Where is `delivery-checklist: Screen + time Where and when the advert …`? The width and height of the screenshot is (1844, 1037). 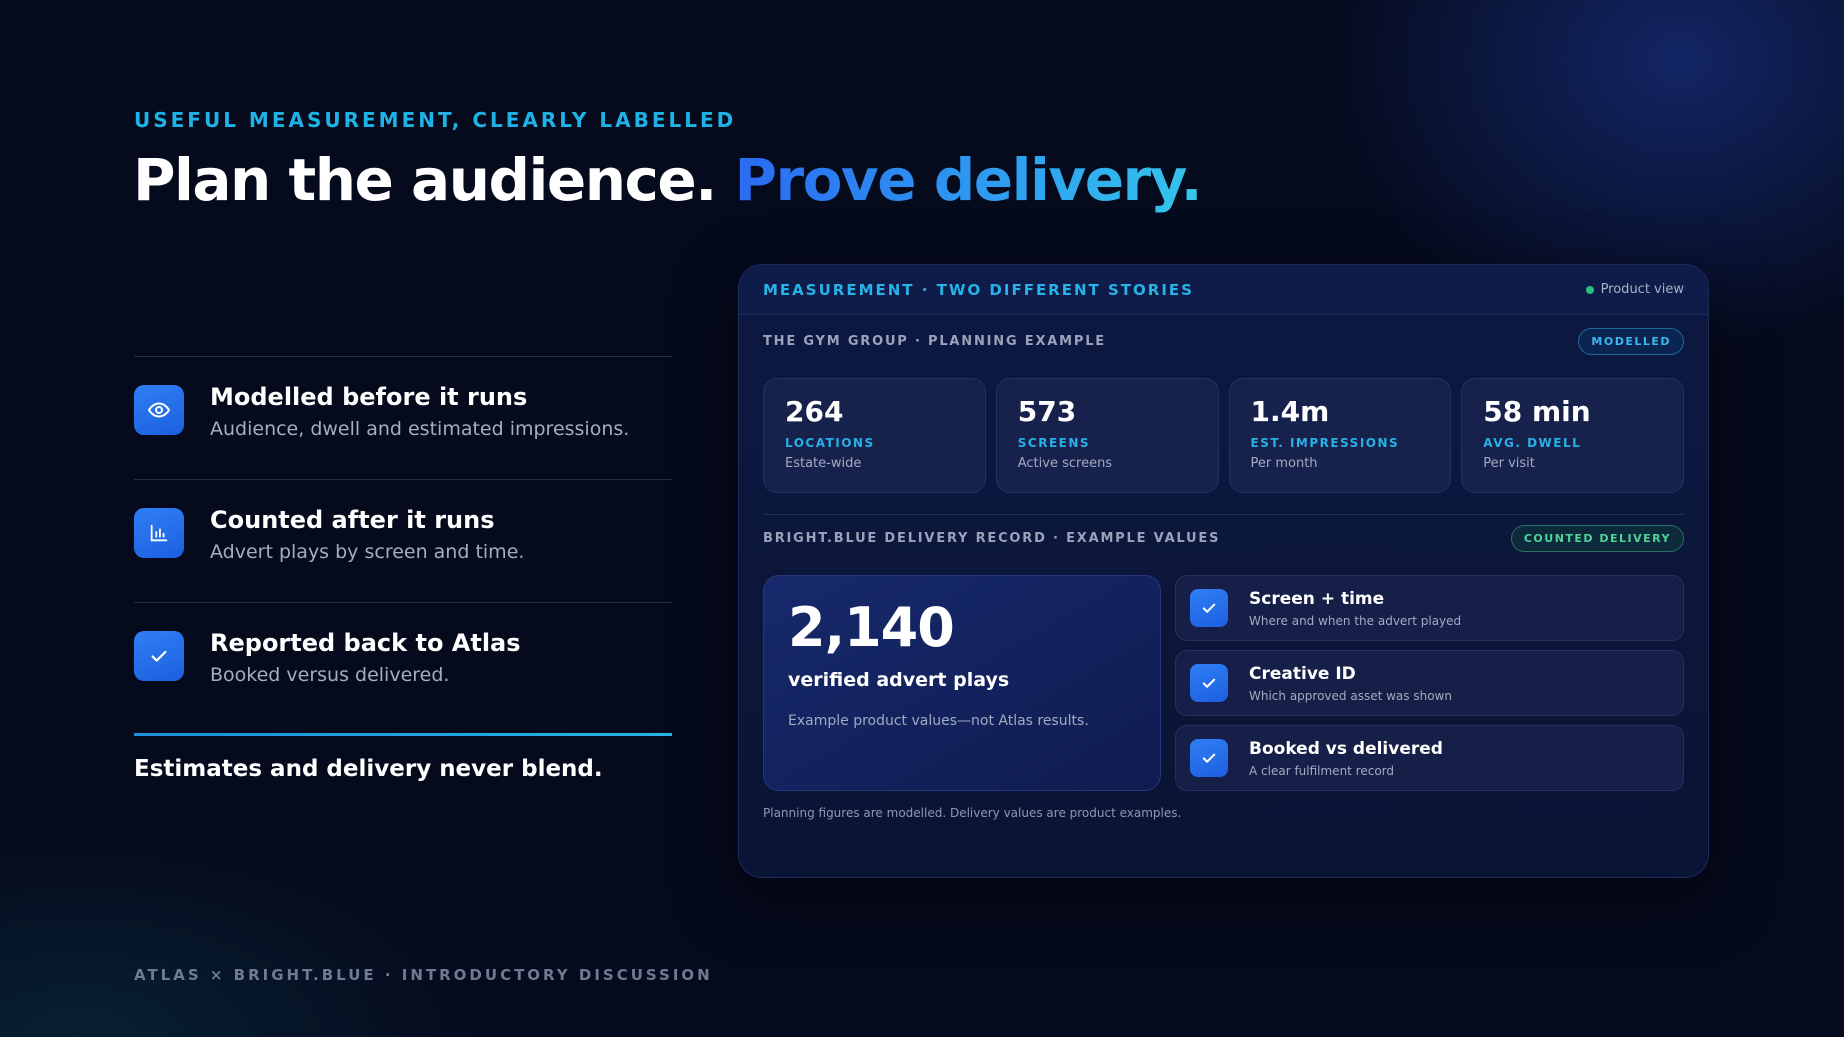 delivery-checklist: Screen + time Where and when the advert … is located at coordinates (1429, 683).